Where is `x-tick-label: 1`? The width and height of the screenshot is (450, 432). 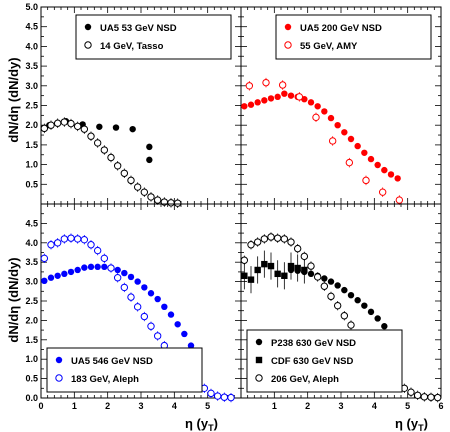 x-tick-label: 1 is located at coordinates (274, 406).